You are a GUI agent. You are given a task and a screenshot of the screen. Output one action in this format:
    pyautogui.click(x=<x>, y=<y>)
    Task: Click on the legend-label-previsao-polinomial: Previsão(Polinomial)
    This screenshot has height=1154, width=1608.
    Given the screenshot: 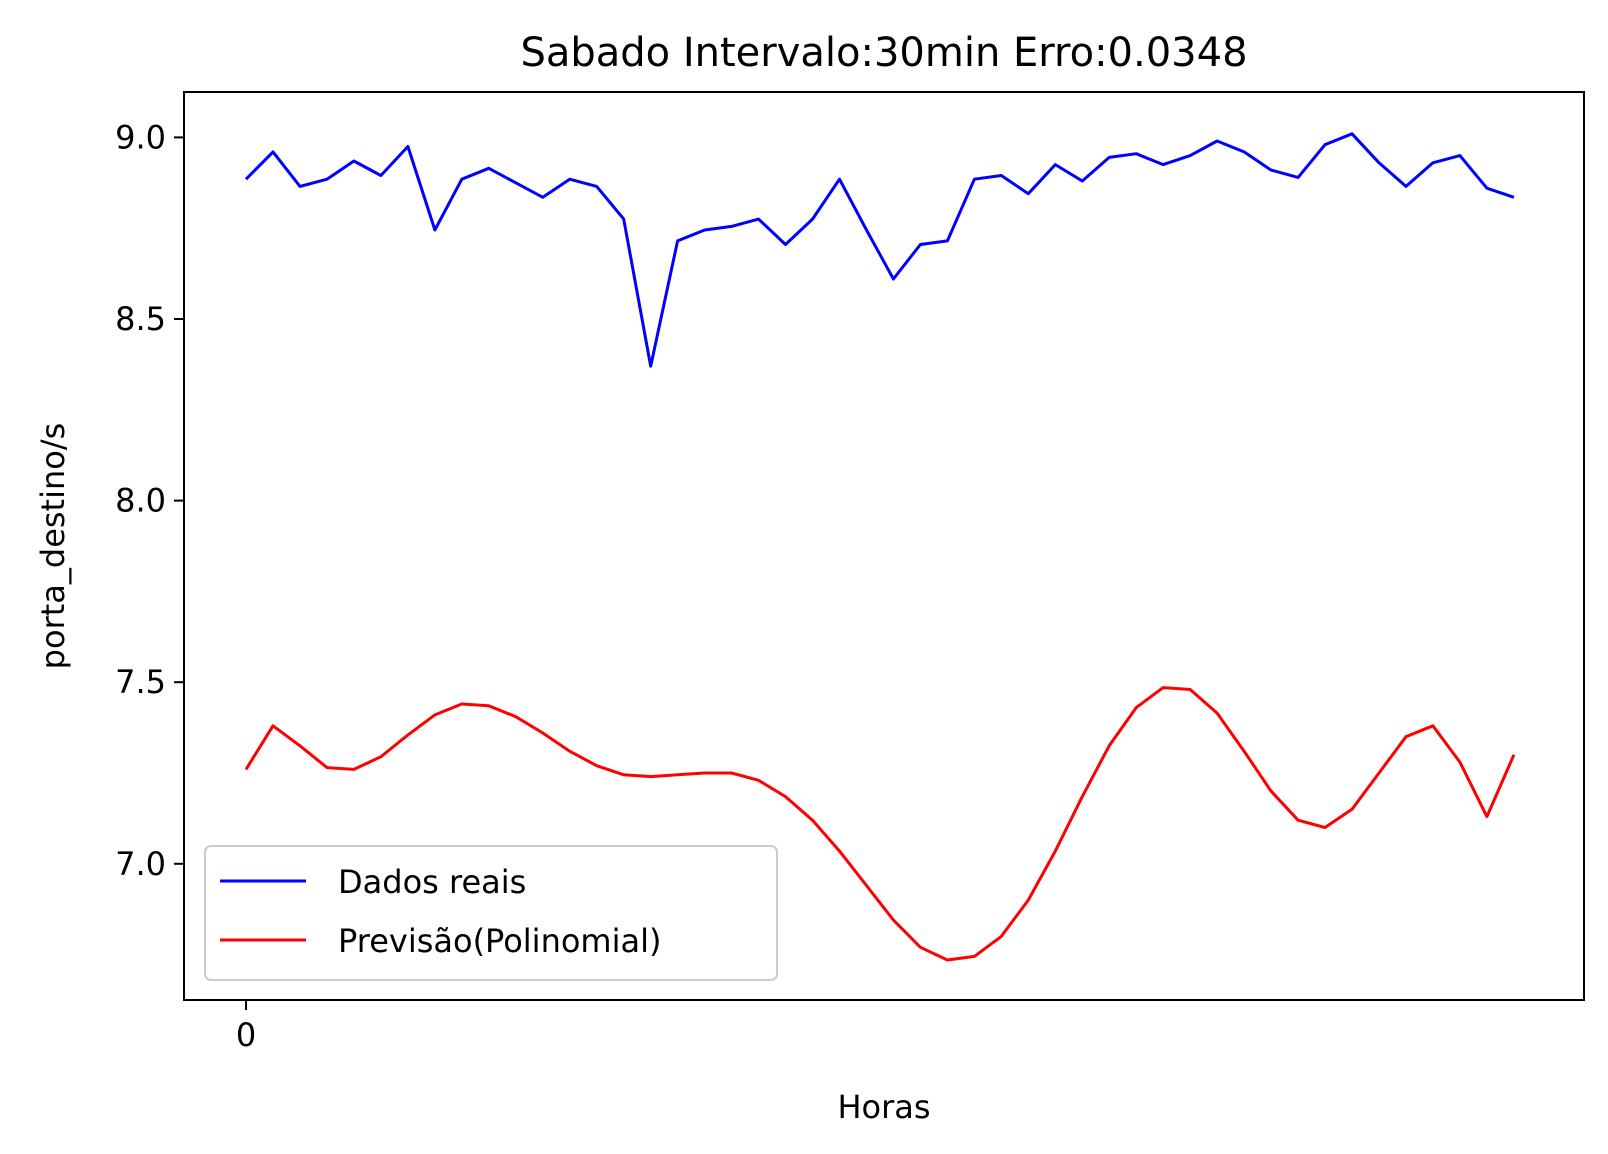 What is the action you would take?
    pyautogui.click(x=499, y=941)
    